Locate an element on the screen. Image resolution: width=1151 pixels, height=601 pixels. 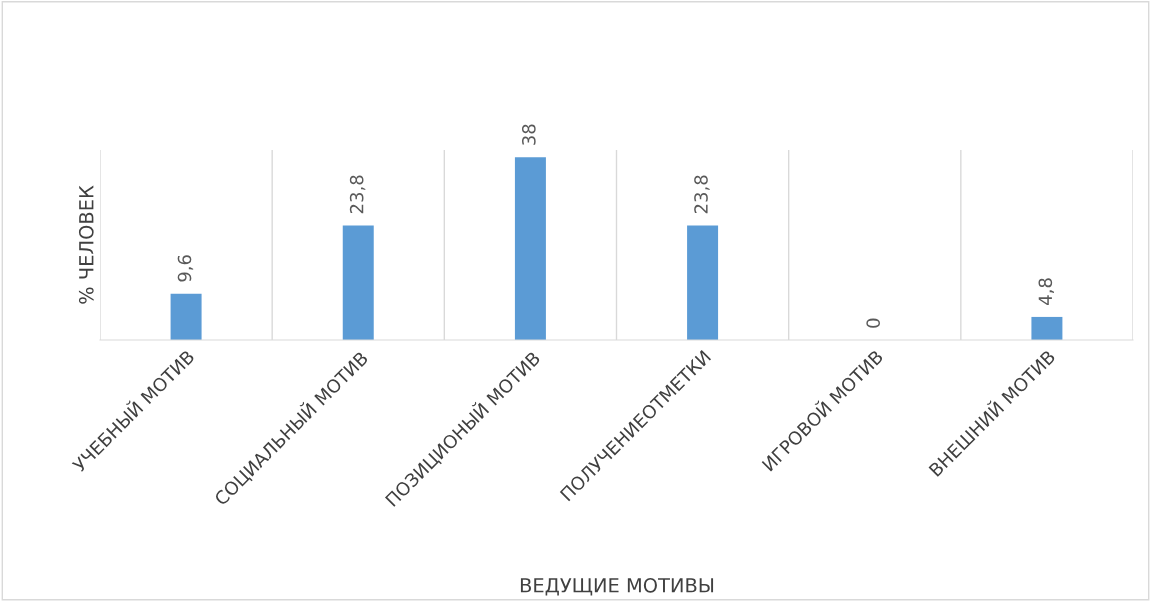
data-label: 9,6 is located at coordinates (185, 268).